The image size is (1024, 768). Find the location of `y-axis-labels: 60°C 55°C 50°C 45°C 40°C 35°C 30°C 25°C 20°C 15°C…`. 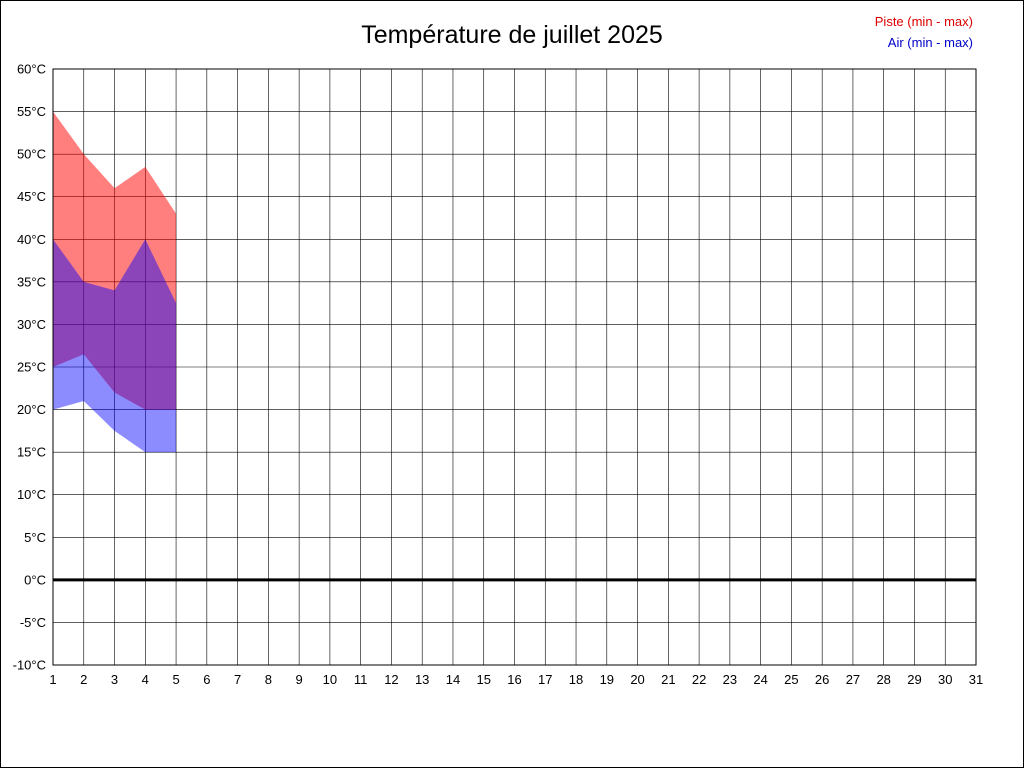

y-axis-labels: 60°C 55°C 50°C 45°C 40°C 35°C 30°C 25°C 20°C 15°C… is located at coordinates (29, 367).